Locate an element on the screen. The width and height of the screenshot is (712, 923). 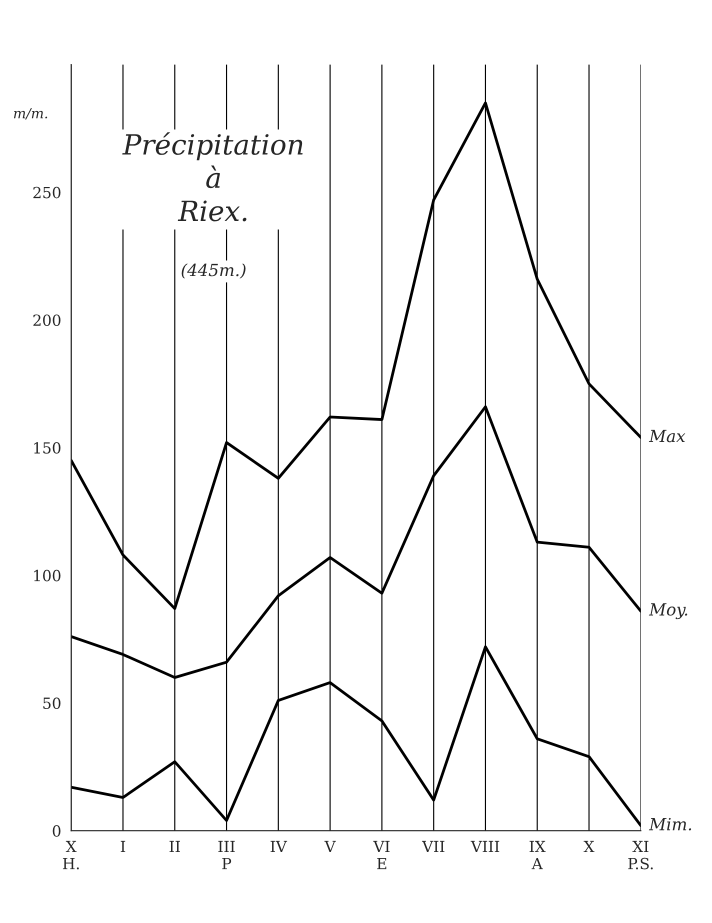
text: (445m.) is located at coordinates (214, 271).